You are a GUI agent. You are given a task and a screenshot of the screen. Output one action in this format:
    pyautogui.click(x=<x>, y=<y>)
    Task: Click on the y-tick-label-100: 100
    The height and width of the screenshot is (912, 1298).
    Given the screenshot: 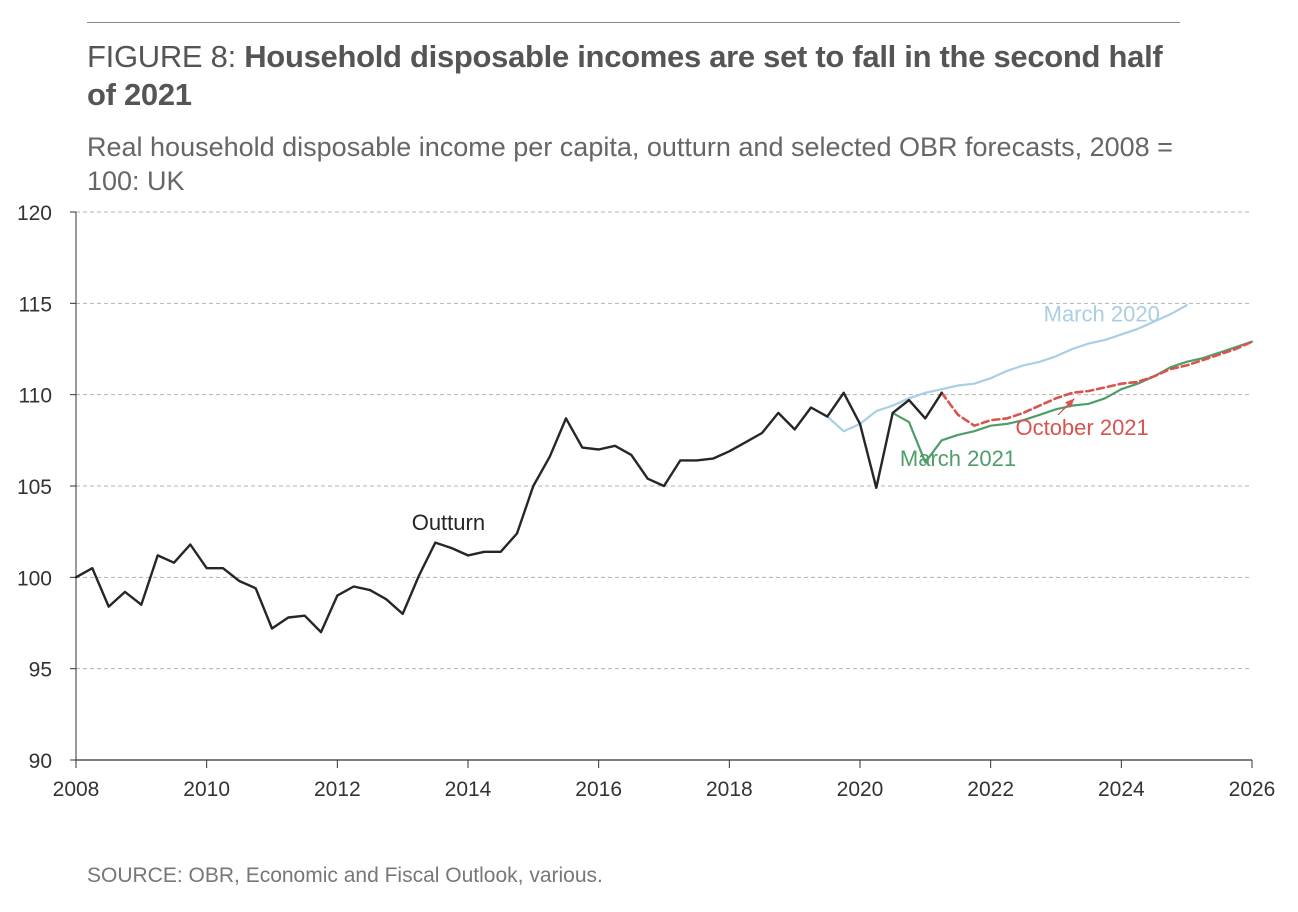 What is the action you would take?
    pyautogui.click(x=34, y=578)
    